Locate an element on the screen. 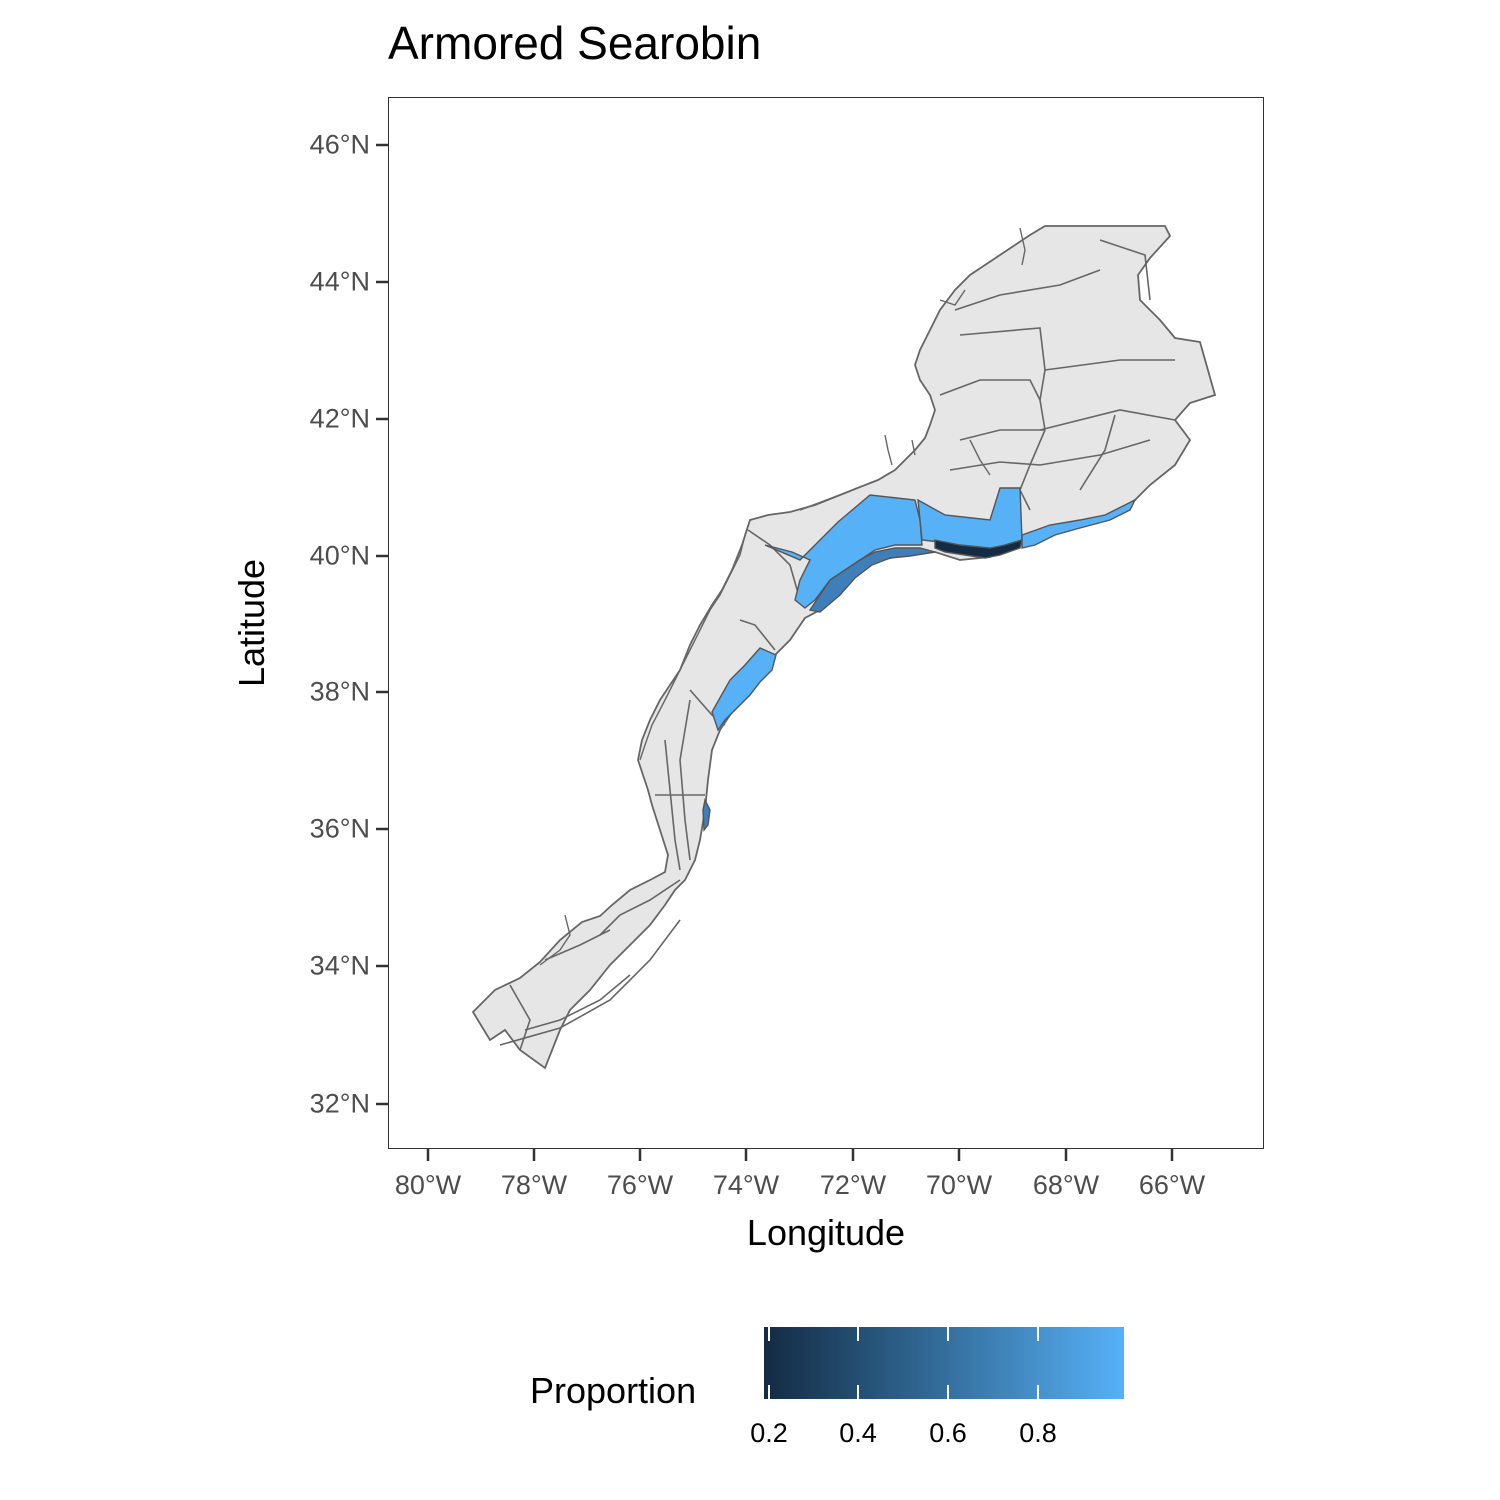 The image size is (1500, 1500). y-tick-label: 42°N is located at coordinates (339, 418).